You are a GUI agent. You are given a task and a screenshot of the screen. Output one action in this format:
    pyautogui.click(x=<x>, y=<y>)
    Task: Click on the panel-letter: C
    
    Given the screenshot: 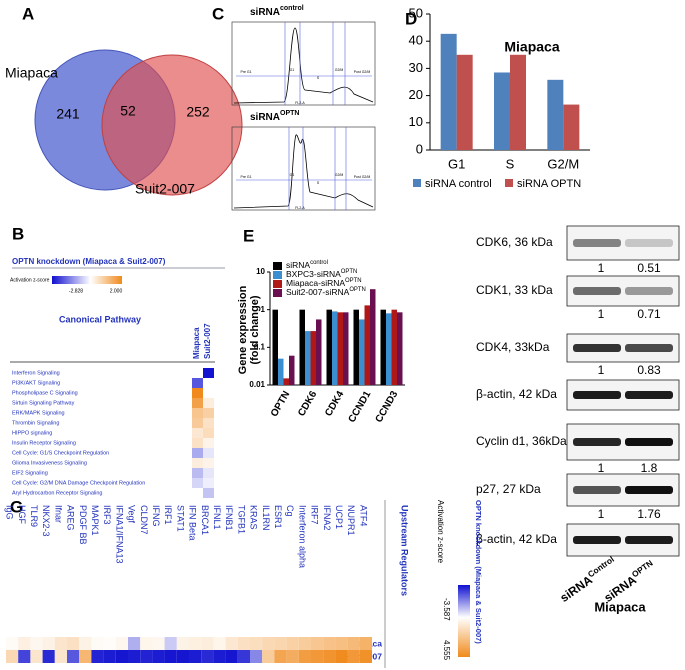 What is the action you would take?
    pyautogui.click(x=218, y=13)
    